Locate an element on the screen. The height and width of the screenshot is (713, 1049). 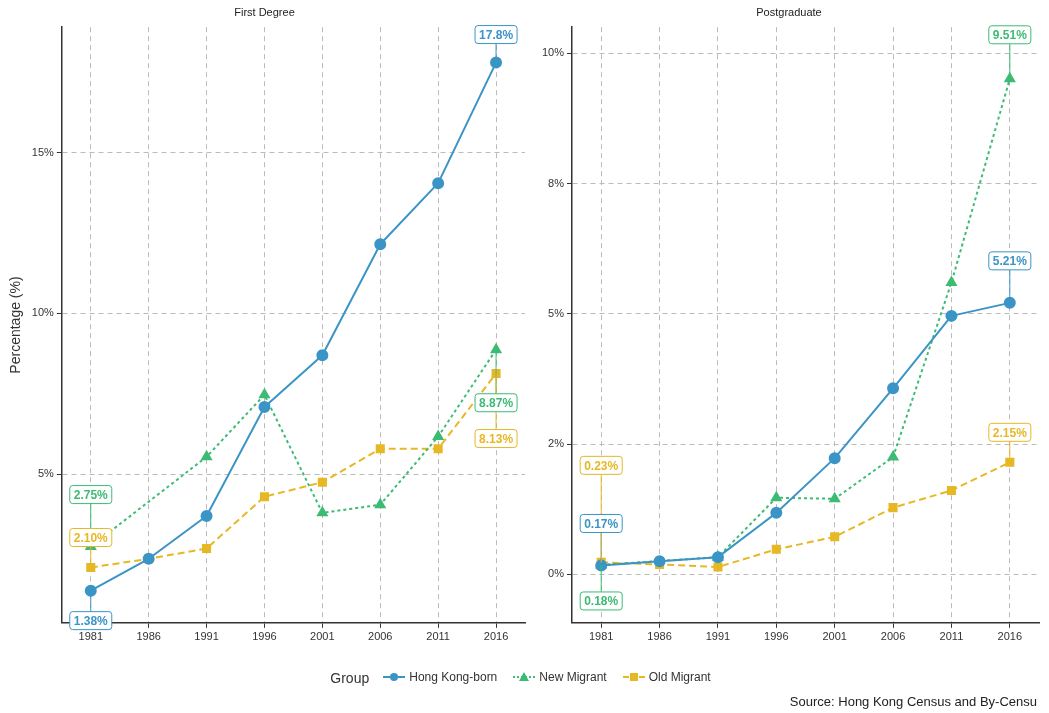
y-tick-label: 8% is located at coordinates (556, 182).